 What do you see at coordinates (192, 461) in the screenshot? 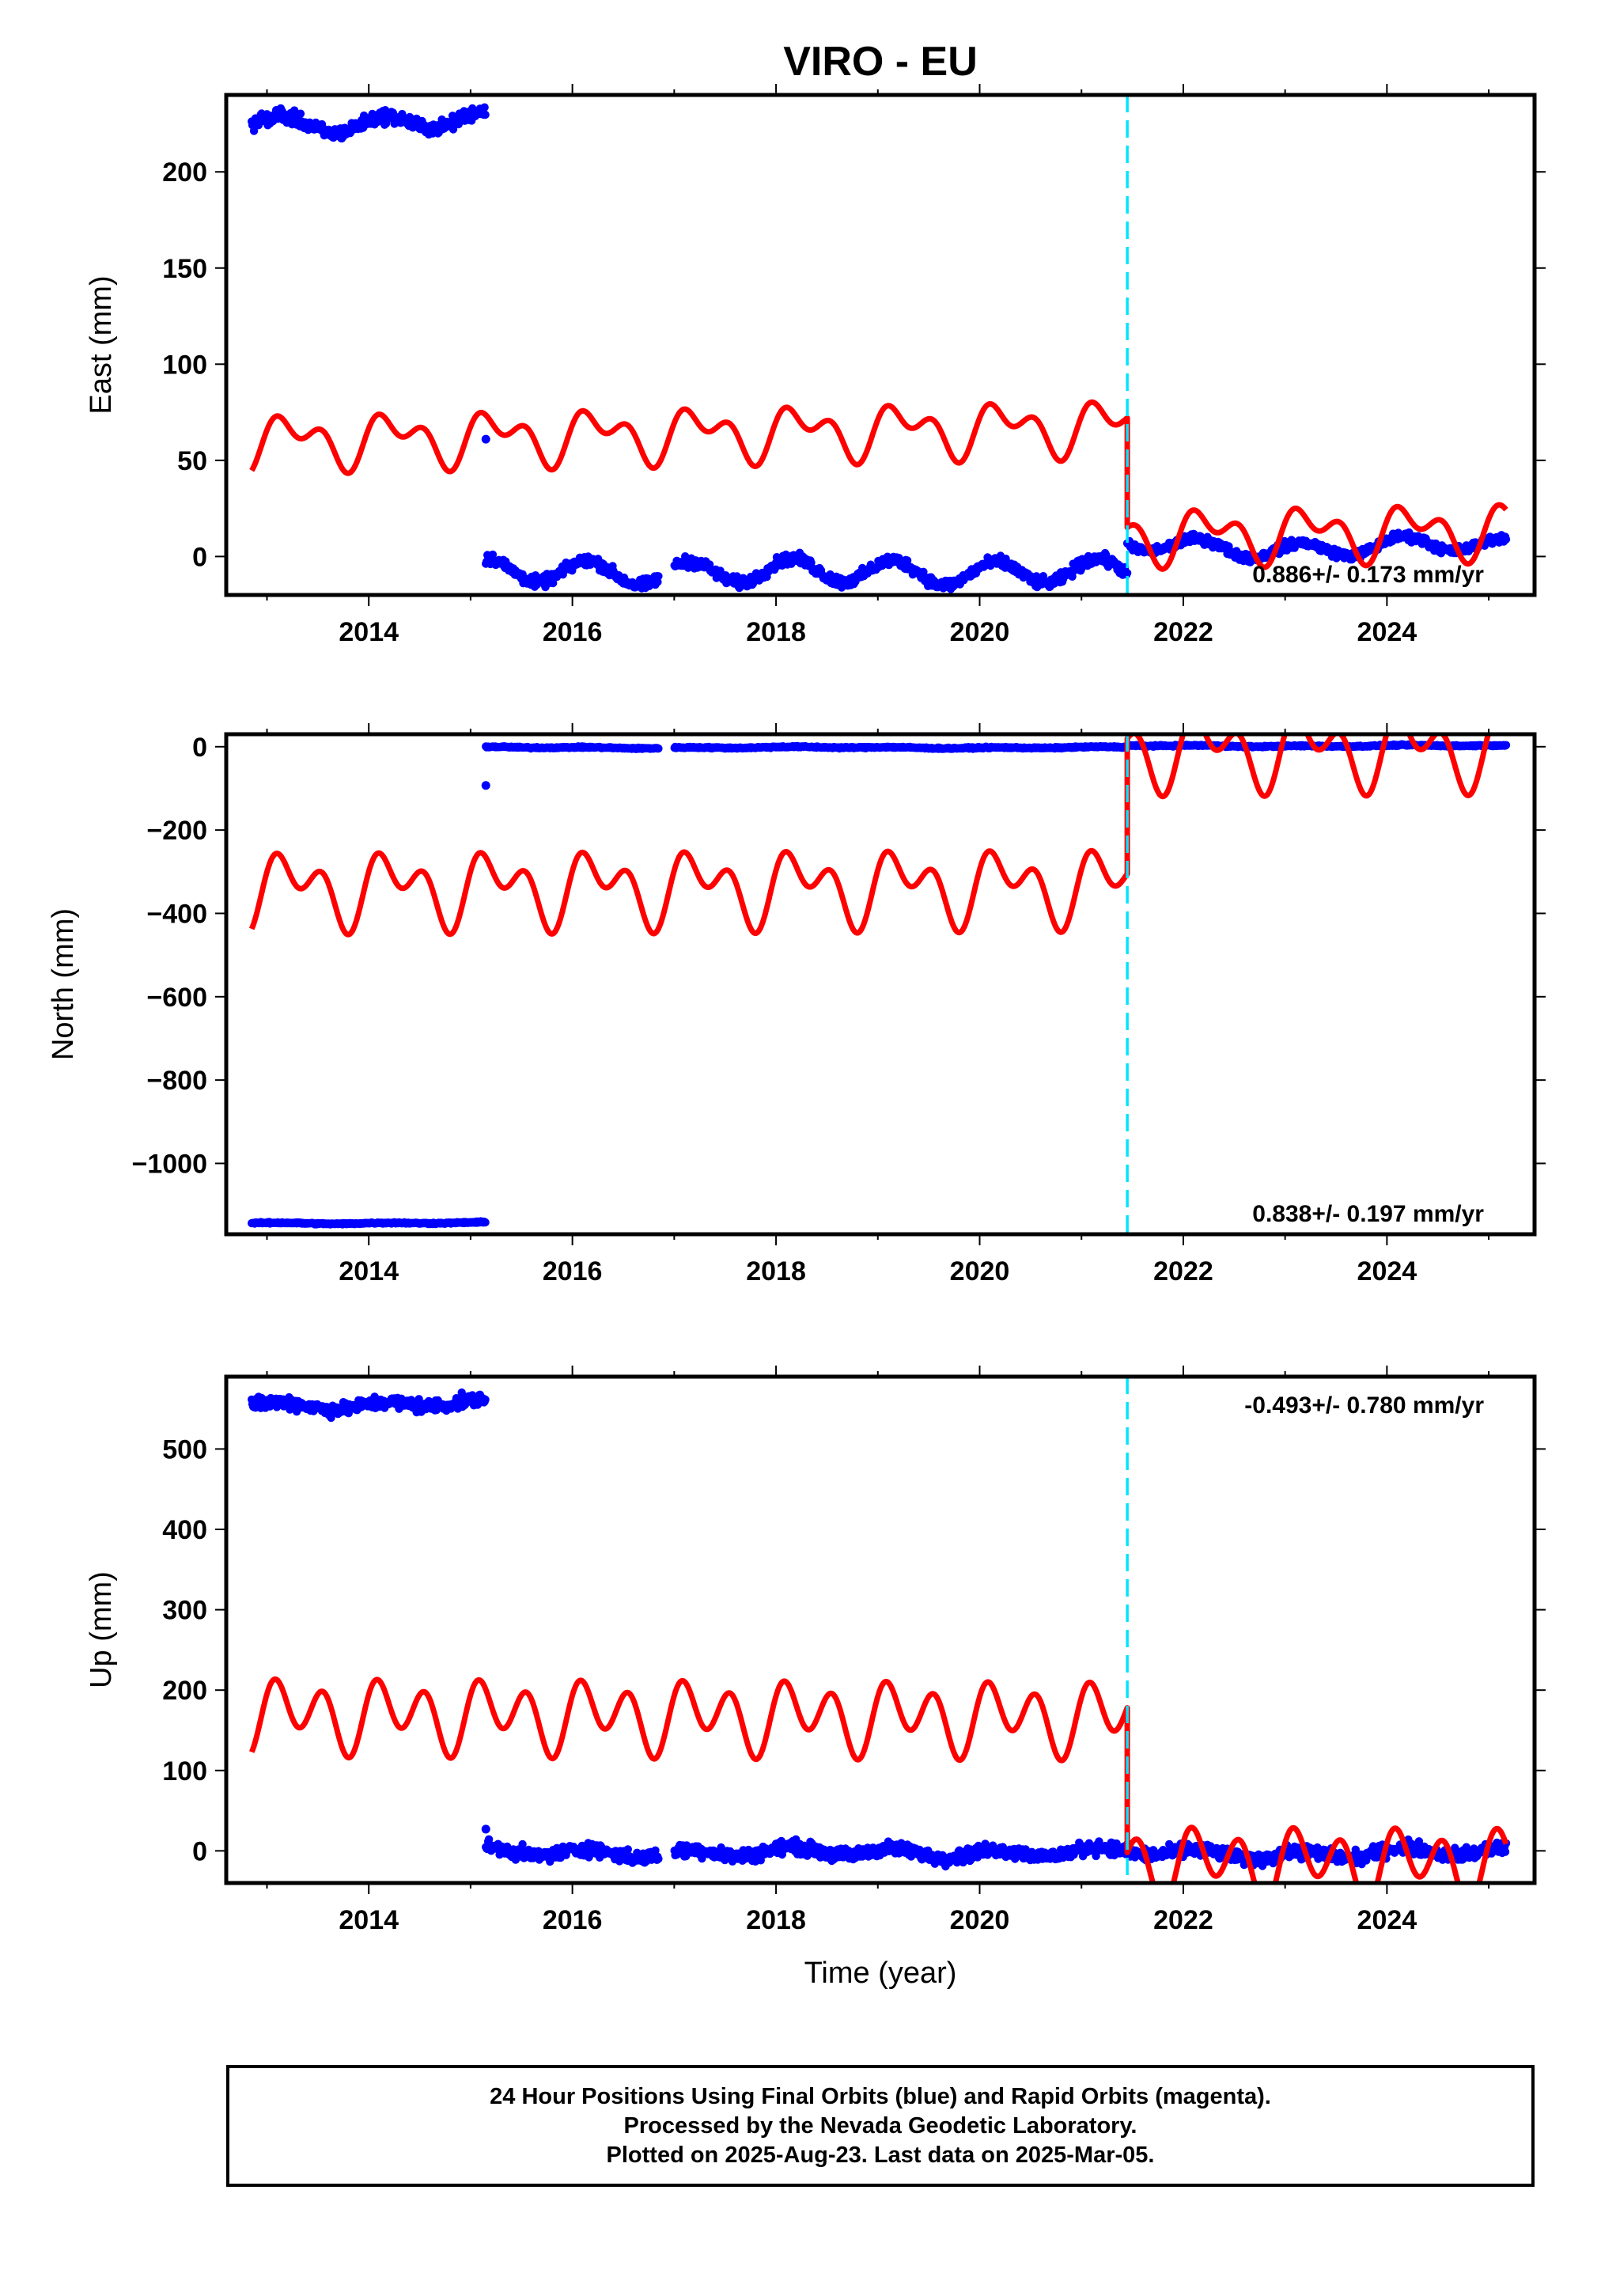
I see `y-tick-label: 50` at bounding box center [192, 461].